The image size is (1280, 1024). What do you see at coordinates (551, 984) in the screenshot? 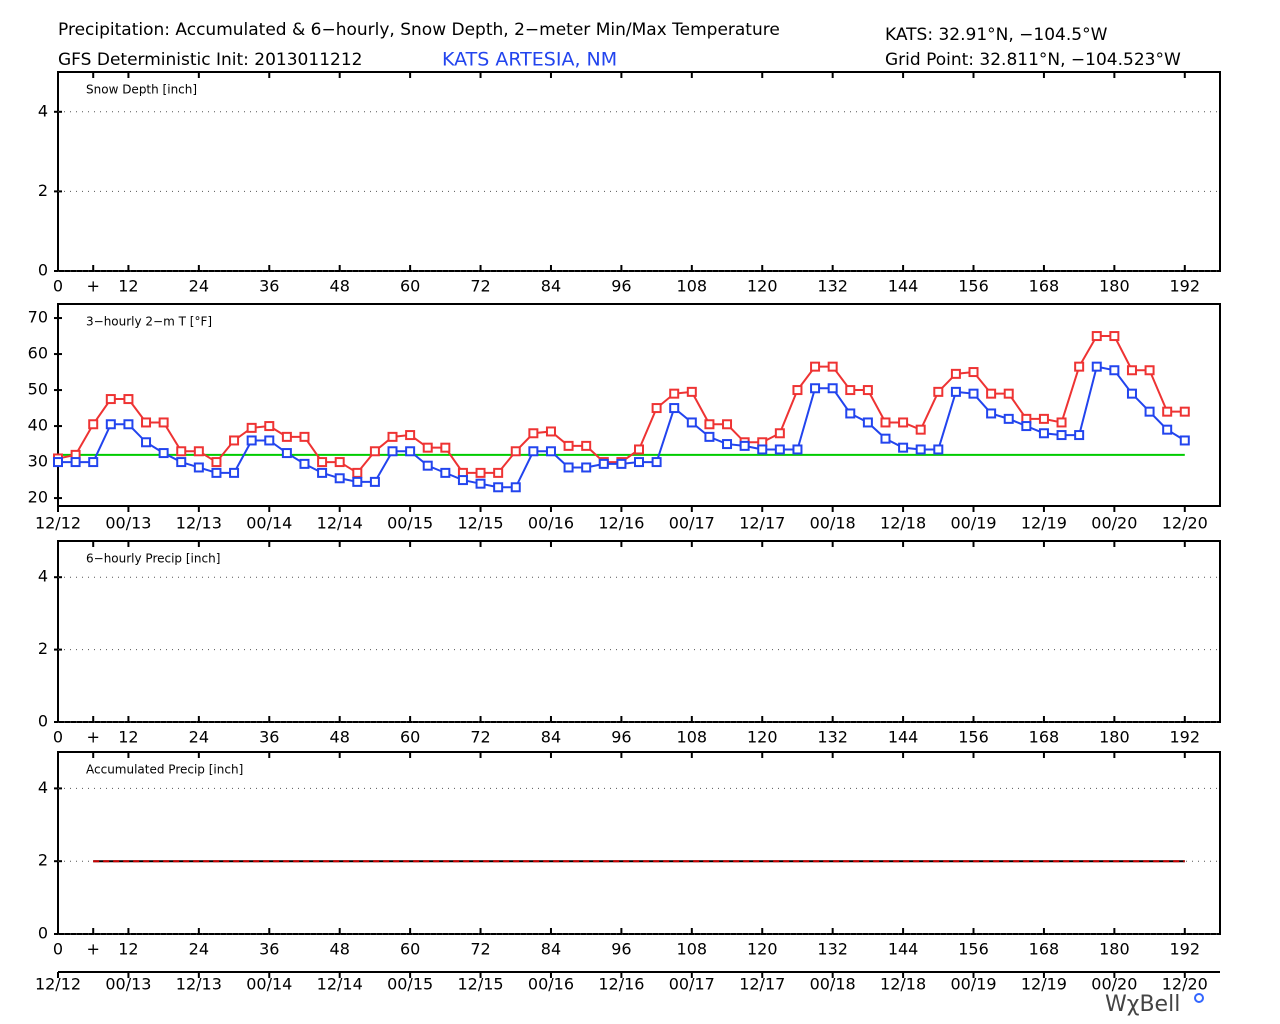
I see `date-tick-label: 00/16` at bounding box center [551, 984].